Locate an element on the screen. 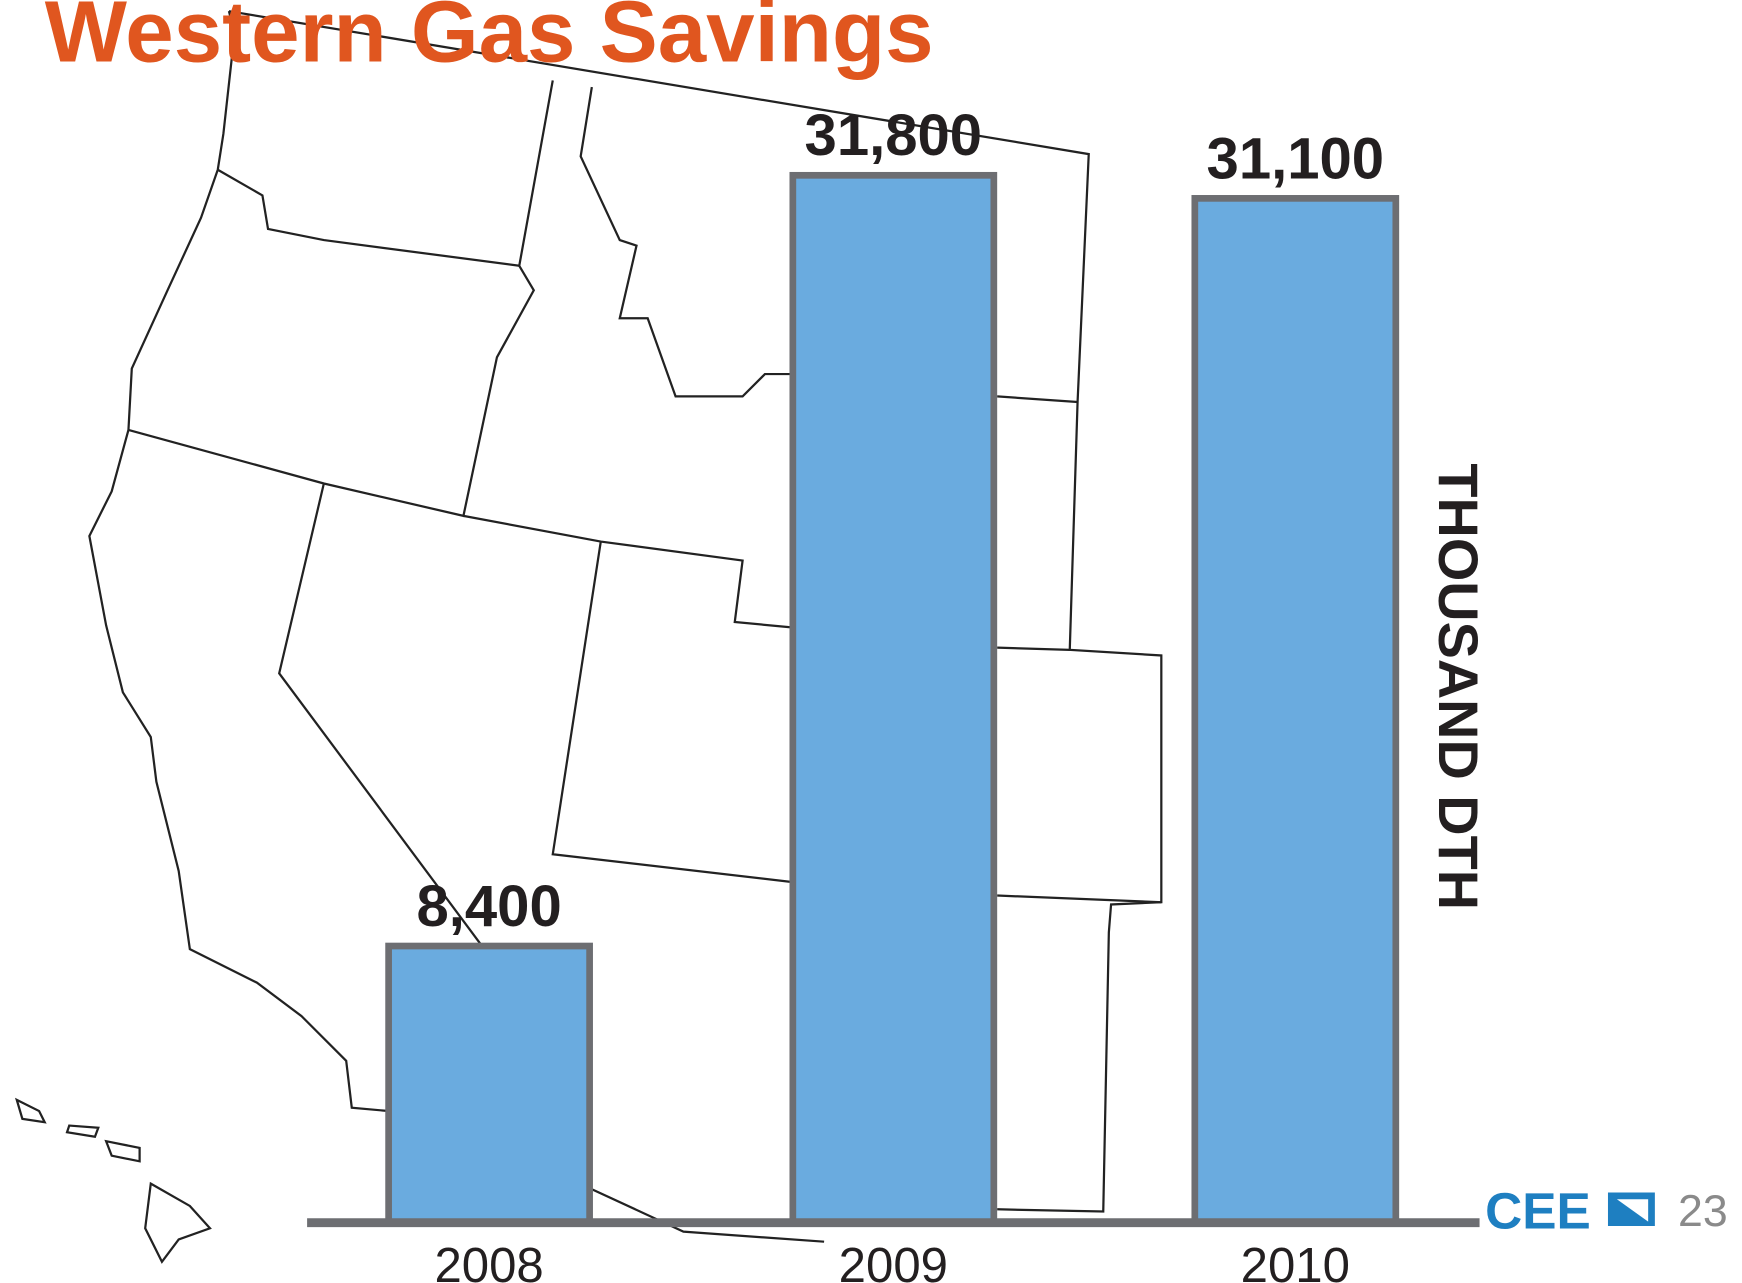 This screenshot has height=1283, width=1742. value-label: 8,400 is located at coordinates (488, 906).